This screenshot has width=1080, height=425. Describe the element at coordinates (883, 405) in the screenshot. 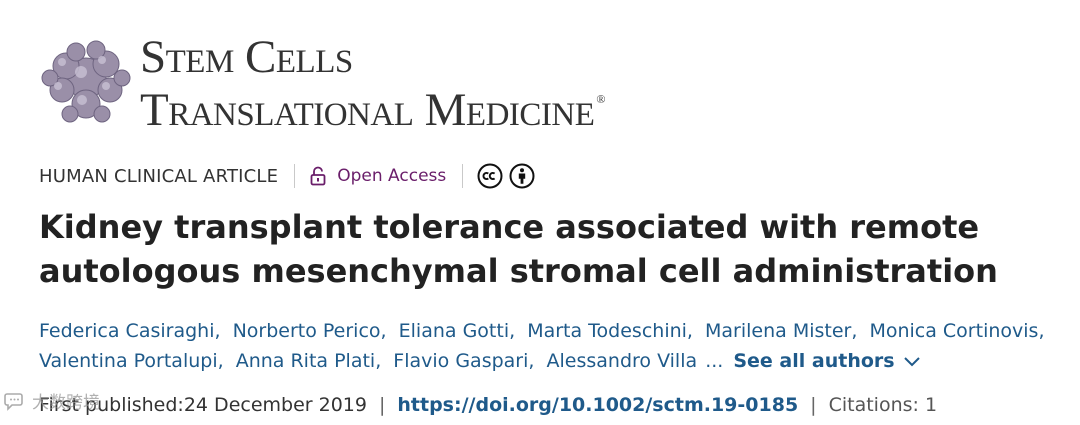

I see `citations-count: Citations: 1` at that location.